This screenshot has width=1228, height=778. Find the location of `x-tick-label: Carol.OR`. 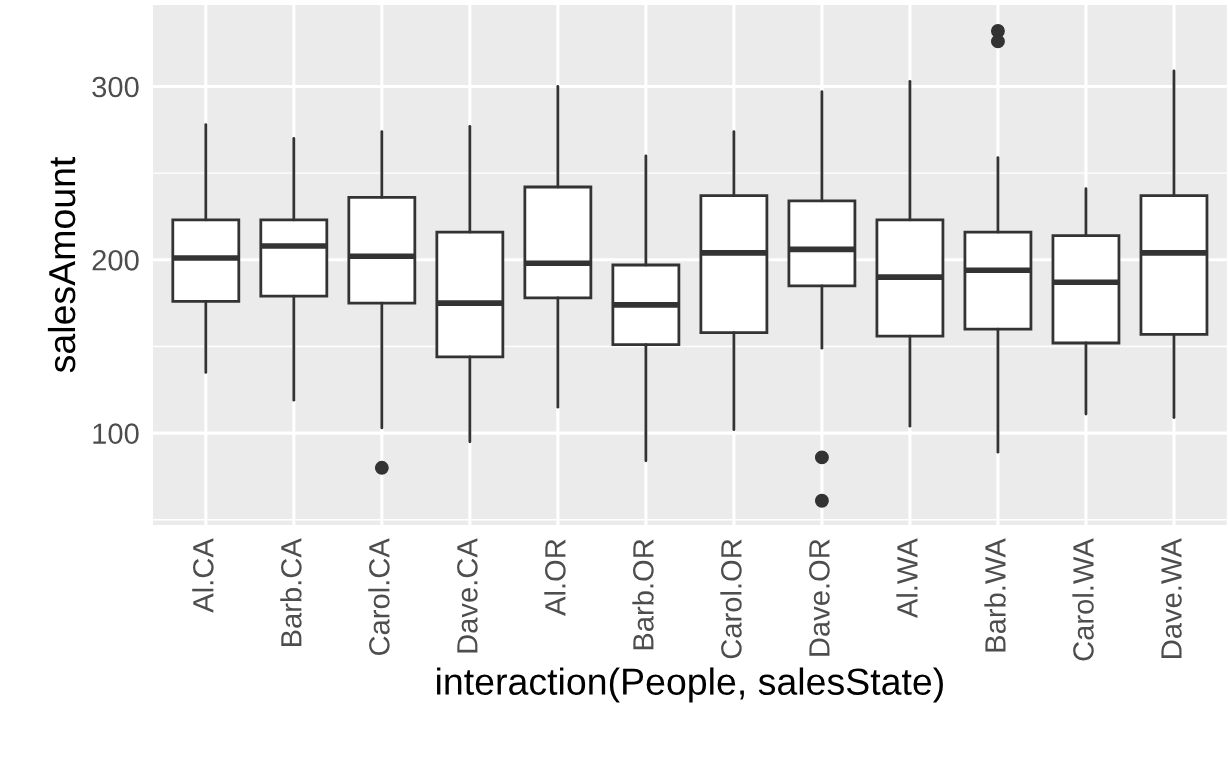

x-tick-label: Carol.OR is located at coordinates (731, 599).